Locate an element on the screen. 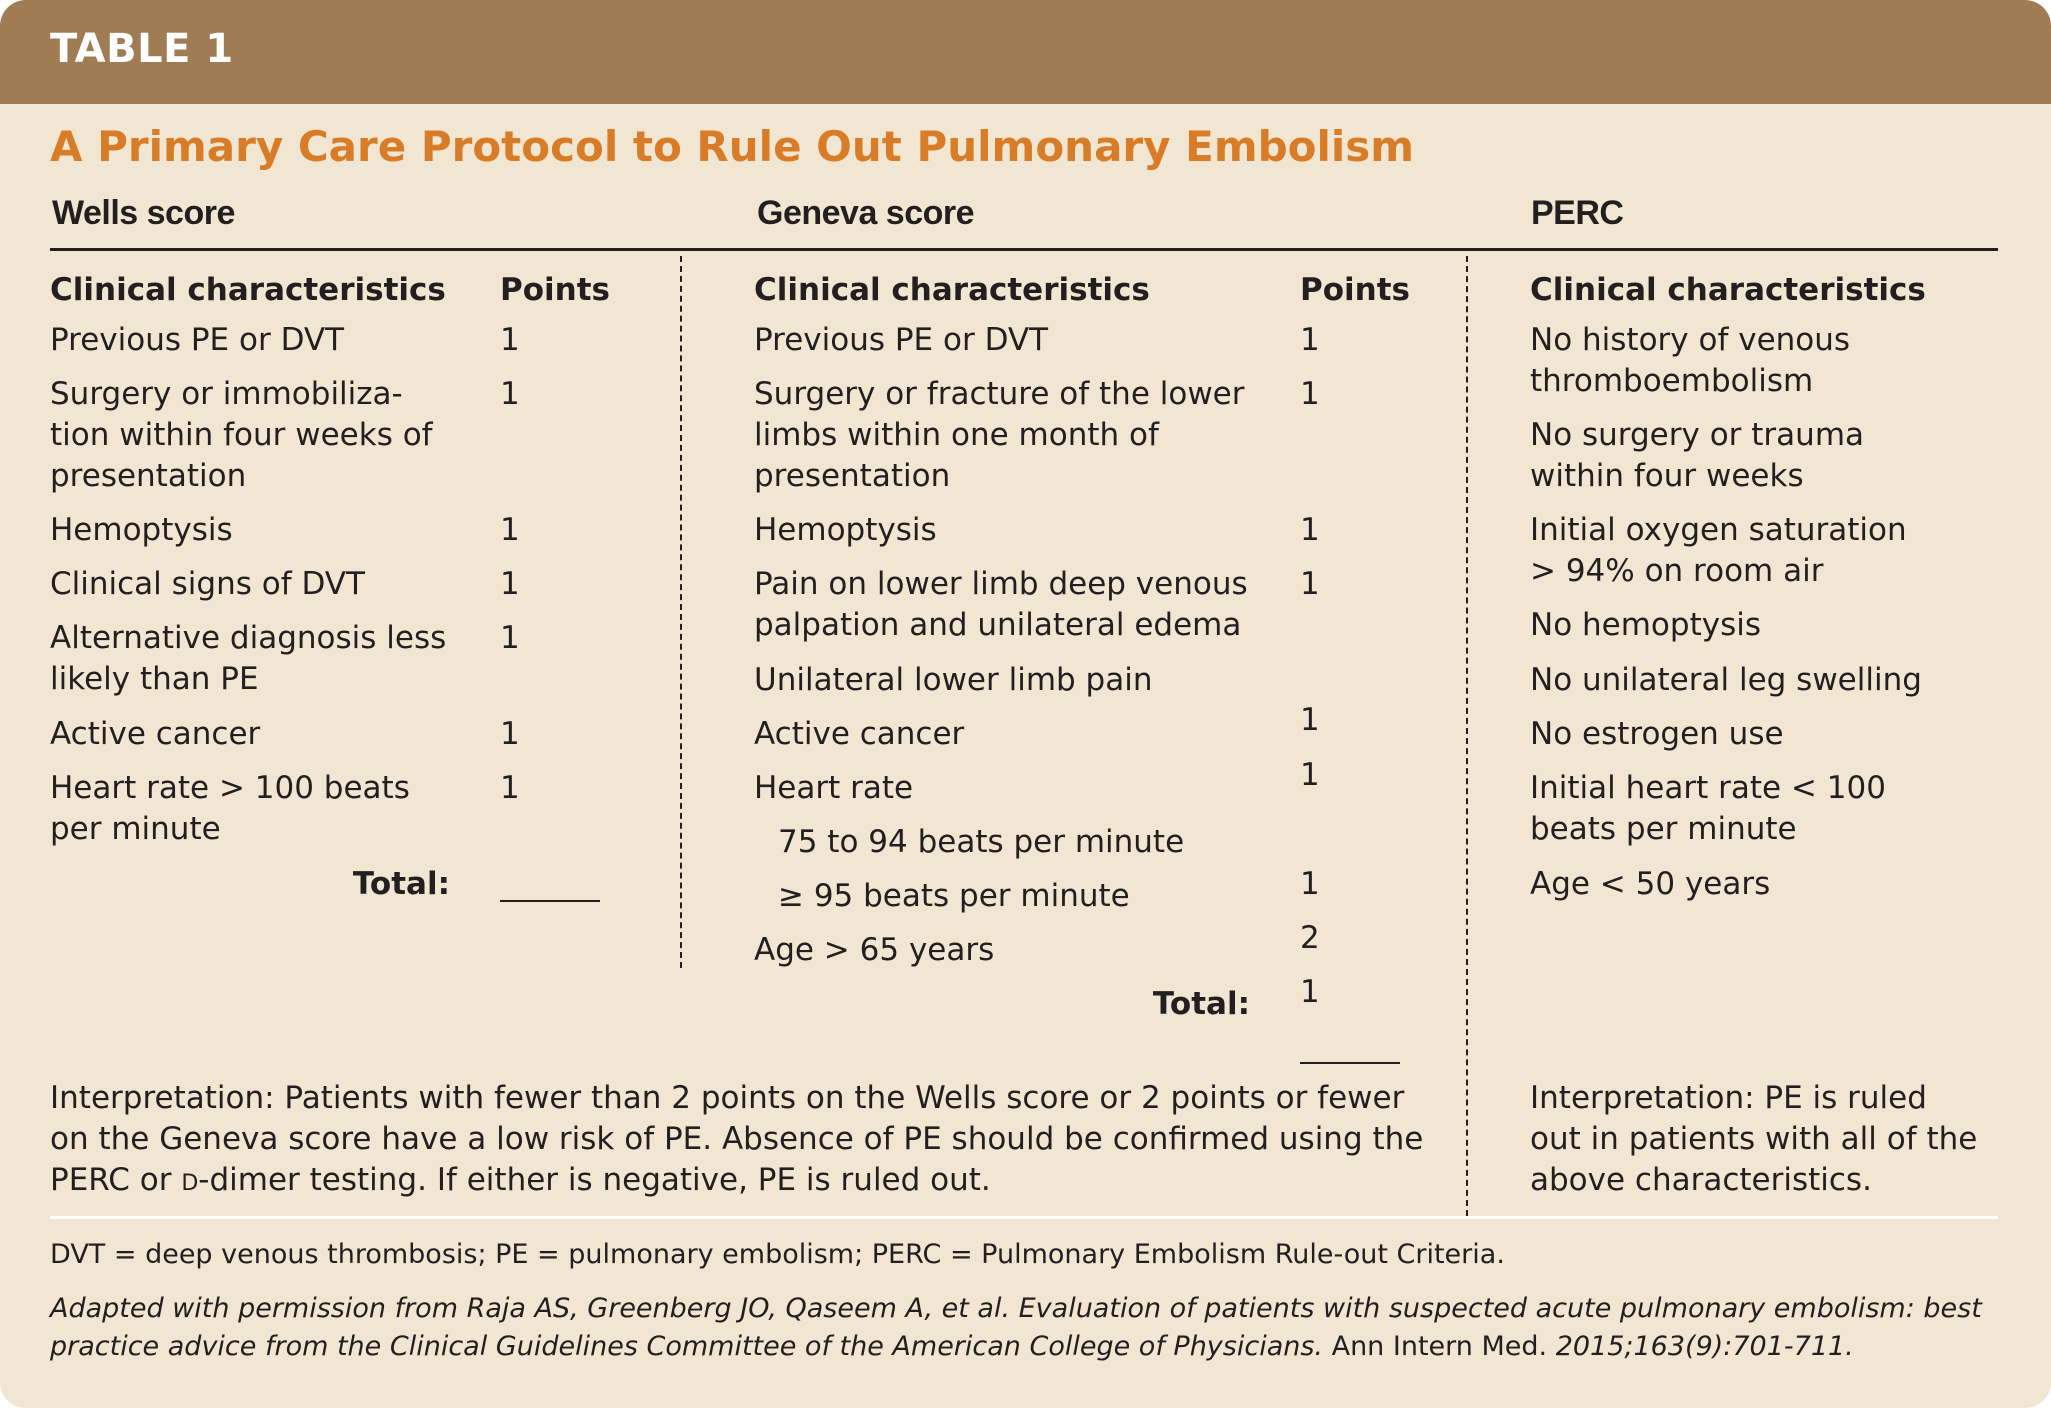 Image resolution: width=2051 pixels, height=1408 pixels. journal-name: Ann Intern Med. is located at coordinates (1439, 1346).